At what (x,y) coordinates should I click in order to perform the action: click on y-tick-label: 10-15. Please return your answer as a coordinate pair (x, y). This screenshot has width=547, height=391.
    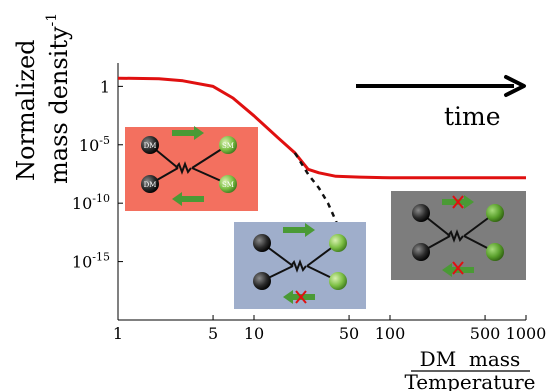
    Looking at the image, I should click on (91, 261).